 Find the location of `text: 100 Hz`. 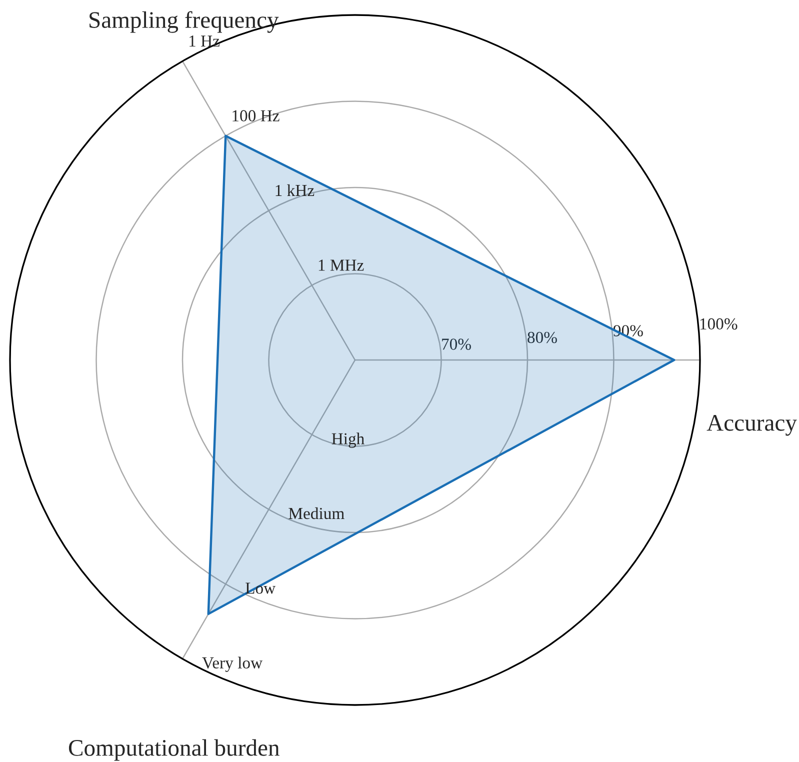

text: 100 Hz is located at coordinates (256, 116).